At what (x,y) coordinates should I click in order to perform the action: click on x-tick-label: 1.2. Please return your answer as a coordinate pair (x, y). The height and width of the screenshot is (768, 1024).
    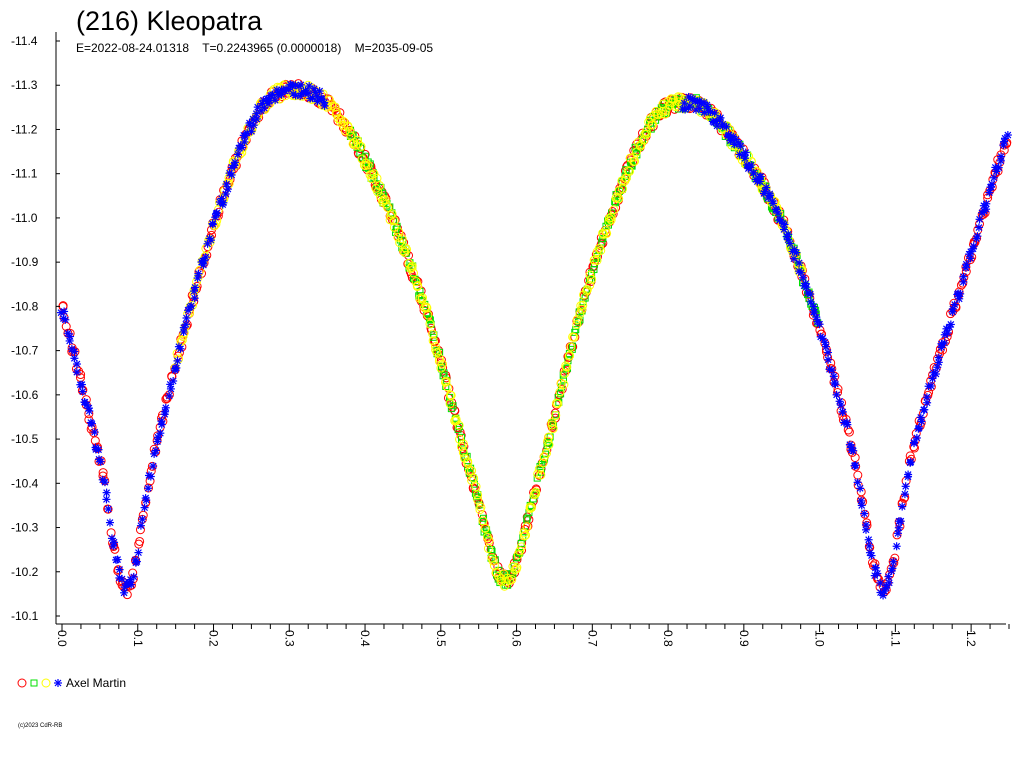
    Looking at the image, I should click on (971, 638).